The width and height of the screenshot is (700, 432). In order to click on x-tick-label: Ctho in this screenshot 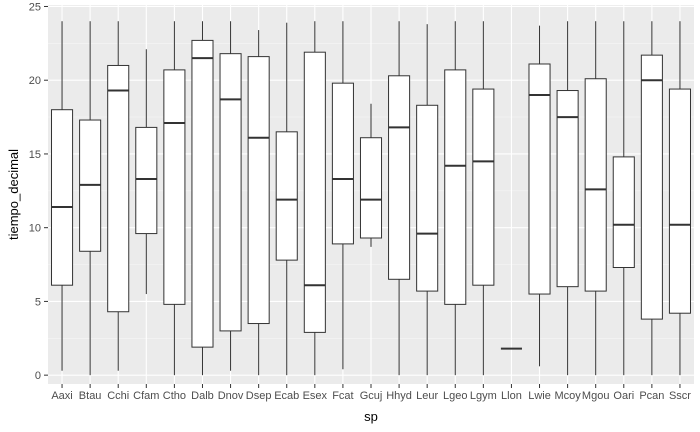, I will do `click(174, 396)`.